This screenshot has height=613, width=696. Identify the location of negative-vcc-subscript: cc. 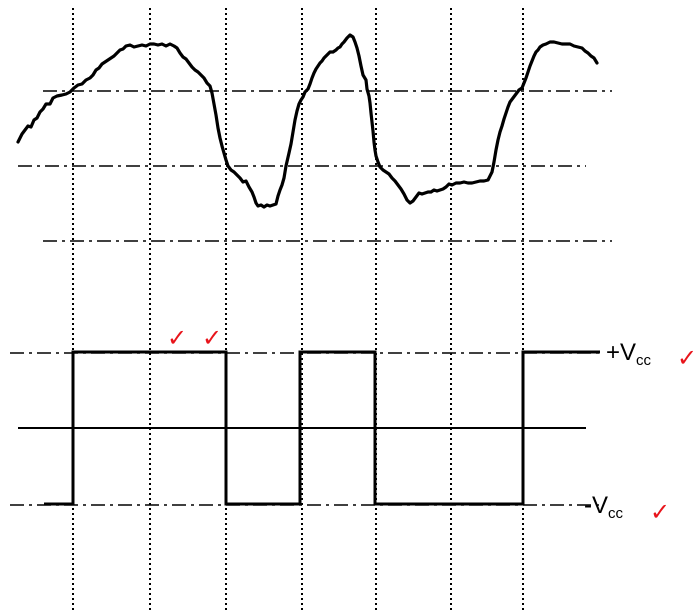
(615, 513).